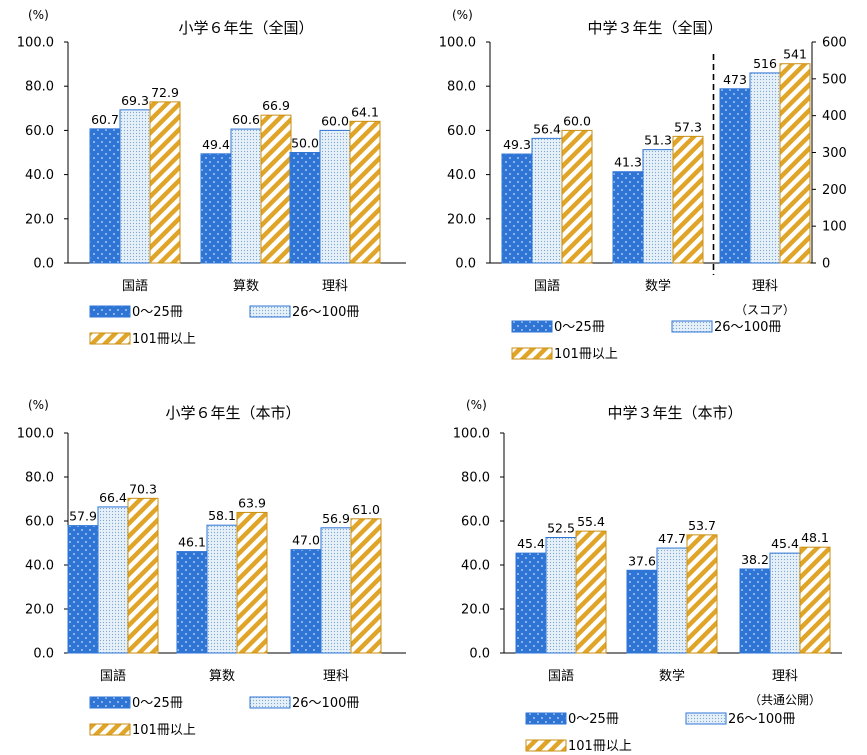 This screenshot has width=867, height=755. Describe the element at coordinates (276, 105) in the screenshot. I see `data-label: 66.9` at that location.